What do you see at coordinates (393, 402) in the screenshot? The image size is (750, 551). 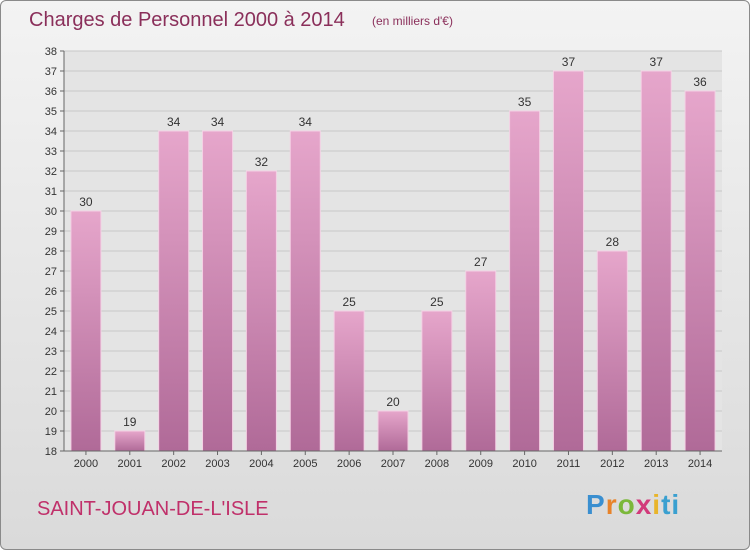 I see `data-label-2007: 20` at bounding box center [393, 402].